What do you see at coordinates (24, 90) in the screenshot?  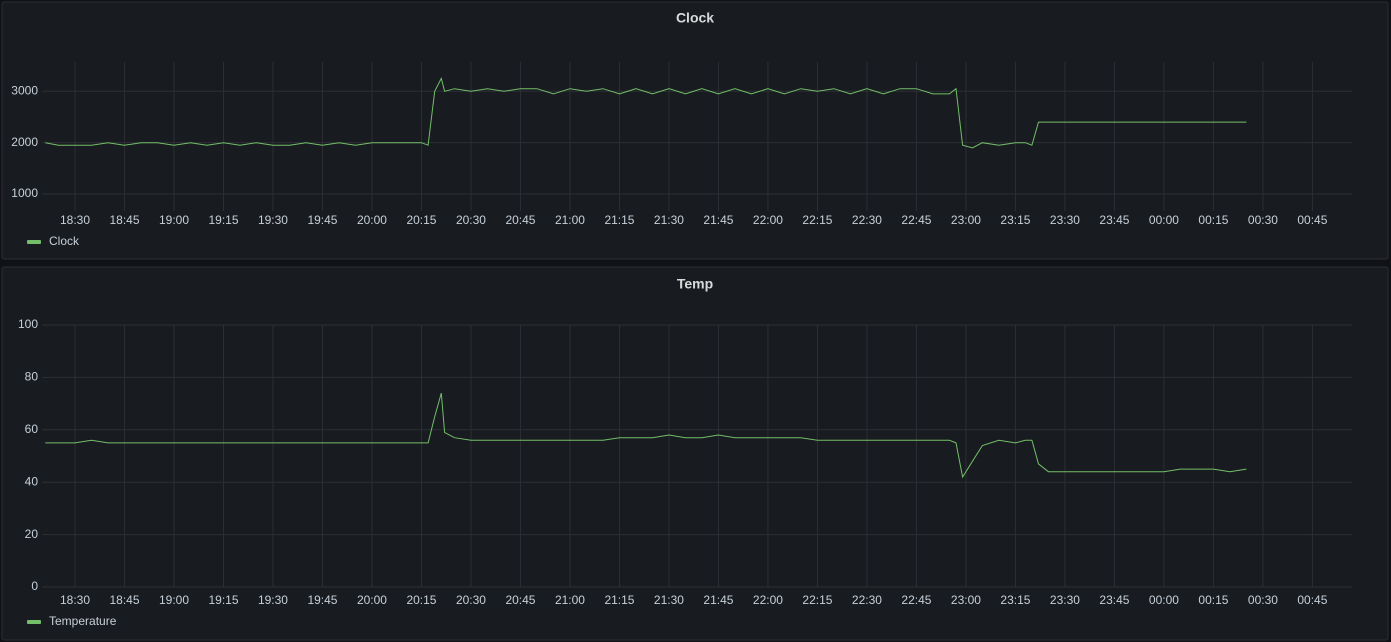 I see `y-tick-label: 3000` at bounding box center [24, 90].